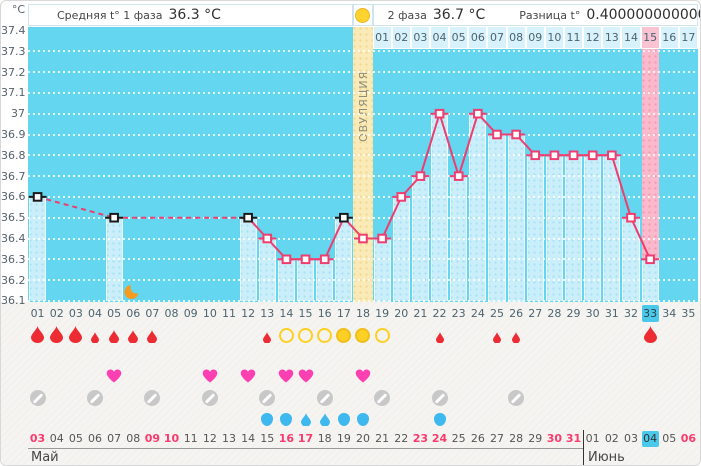  Describe the element at coordinates (535, 37) in the screenshot. I see `phase2-day-cell: 09` at that location.